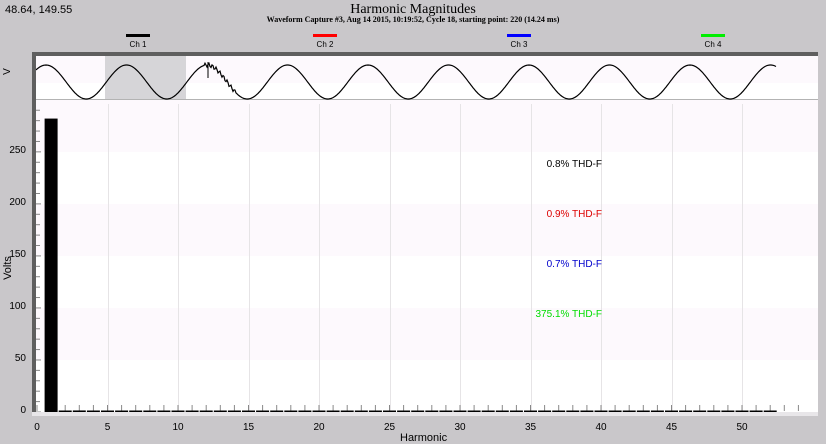  I want to click on legend-item-ch4: Ch 4, so click(713, 41).